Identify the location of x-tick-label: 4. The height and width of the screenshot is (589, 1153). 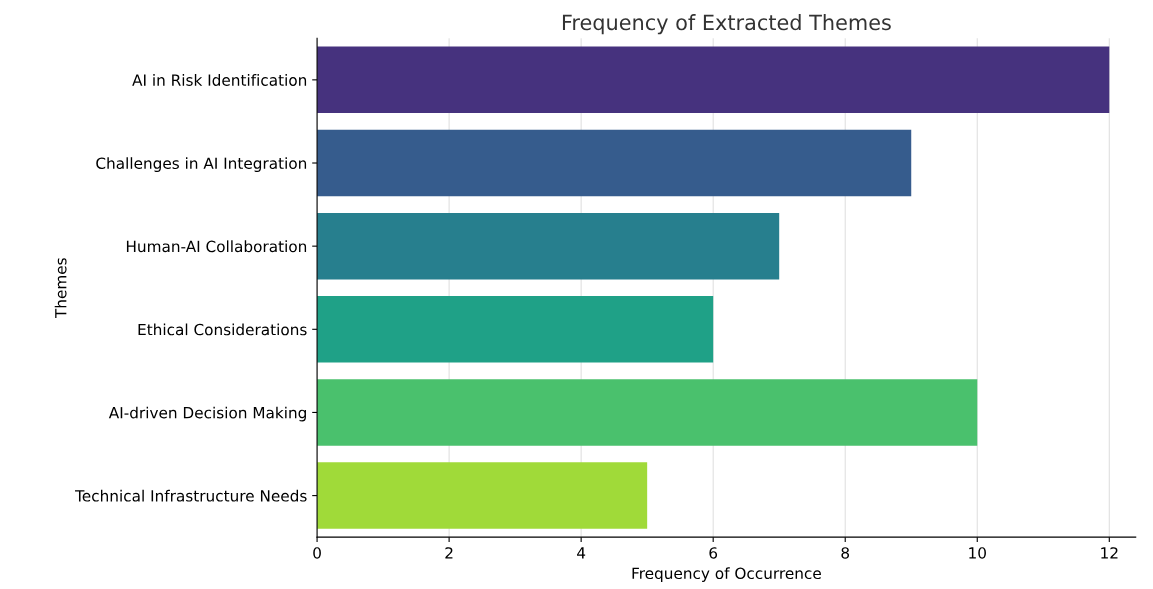
(581, 553).